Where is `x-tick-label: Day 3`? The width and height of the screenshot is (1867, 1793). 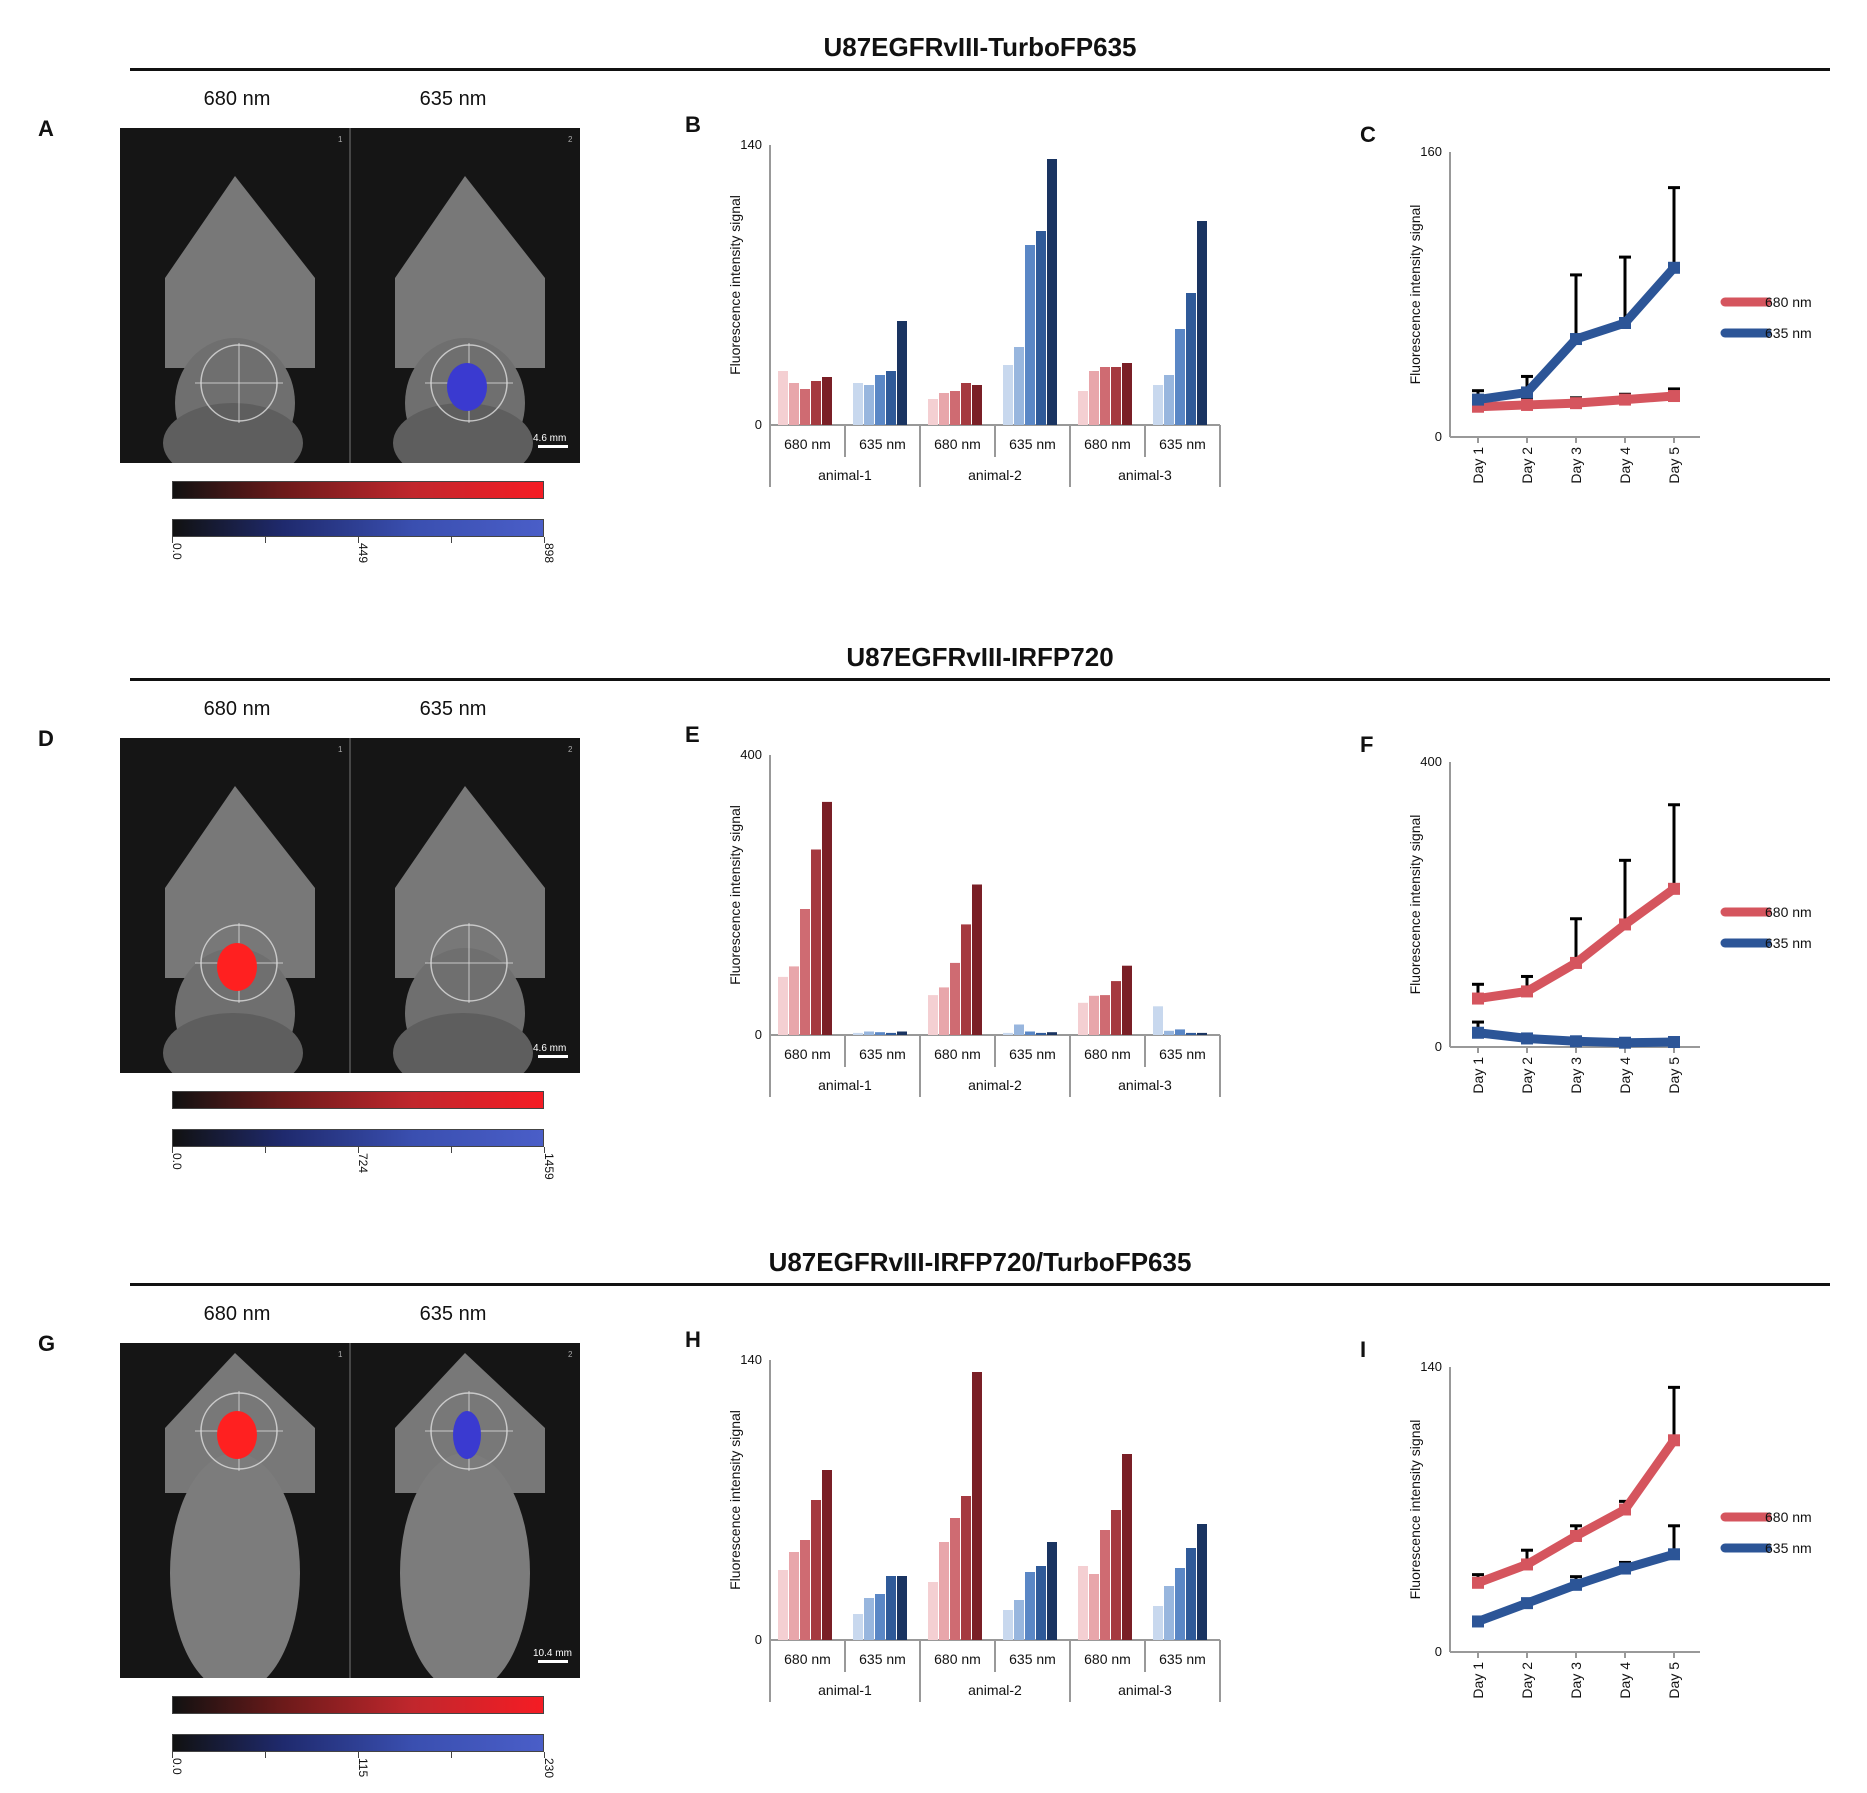 x-tick-label: Day 3 is located at coordinates (1576, 1680).